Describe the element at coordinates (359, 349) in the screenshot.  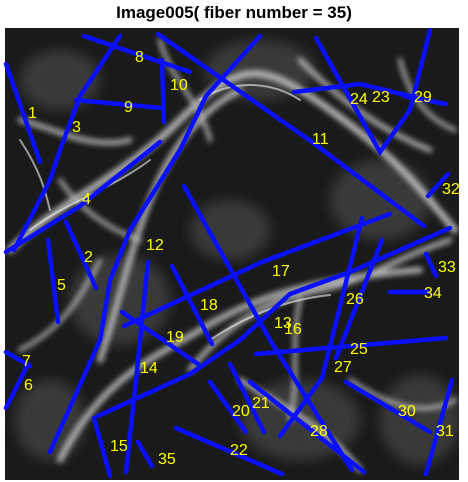
I see `fiber-label-25: 25` at that location.